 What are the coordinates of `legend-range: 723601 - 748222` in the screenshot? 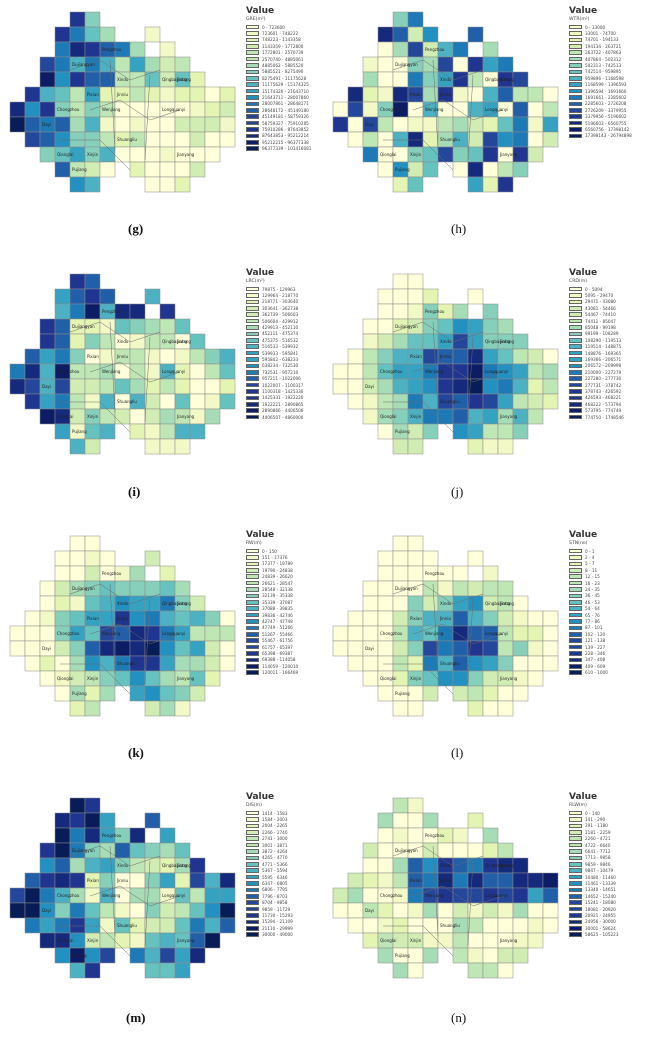 It's located at (280, 34).